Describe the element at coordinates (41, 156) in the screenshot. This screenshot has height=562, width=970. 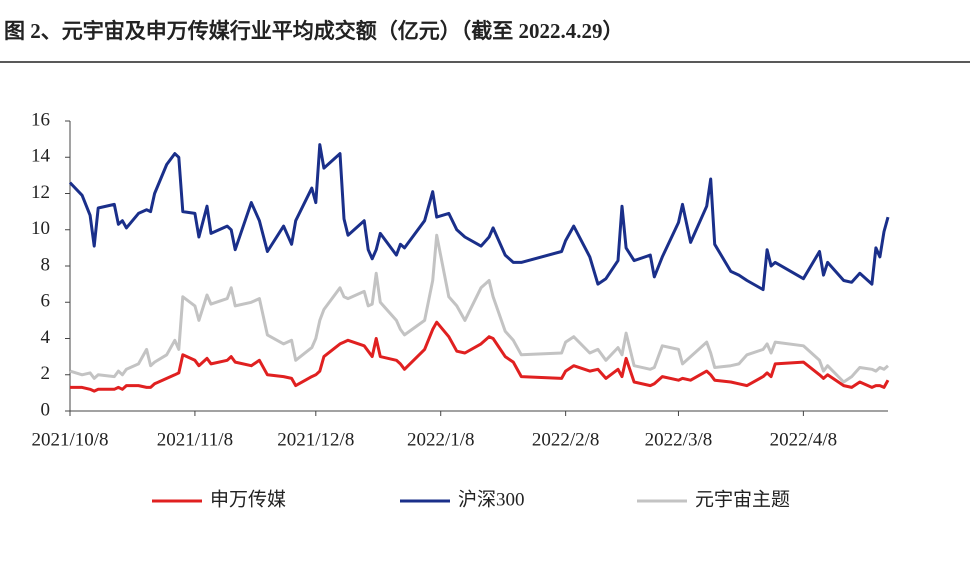
I see `y-tick-label: 14` at that location.